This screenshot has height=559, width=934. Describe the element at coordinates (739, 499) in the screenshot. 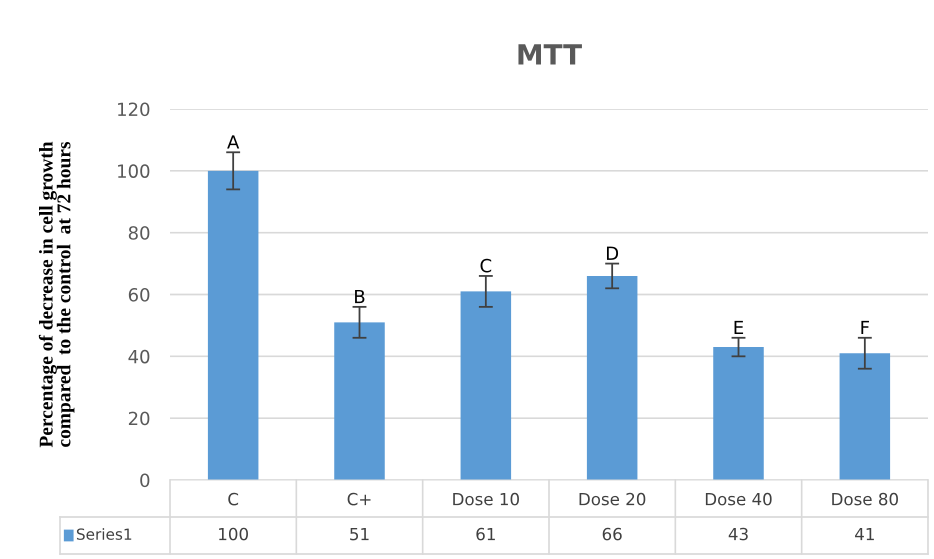

I see `x-tick-label: Dose 40` at that location.